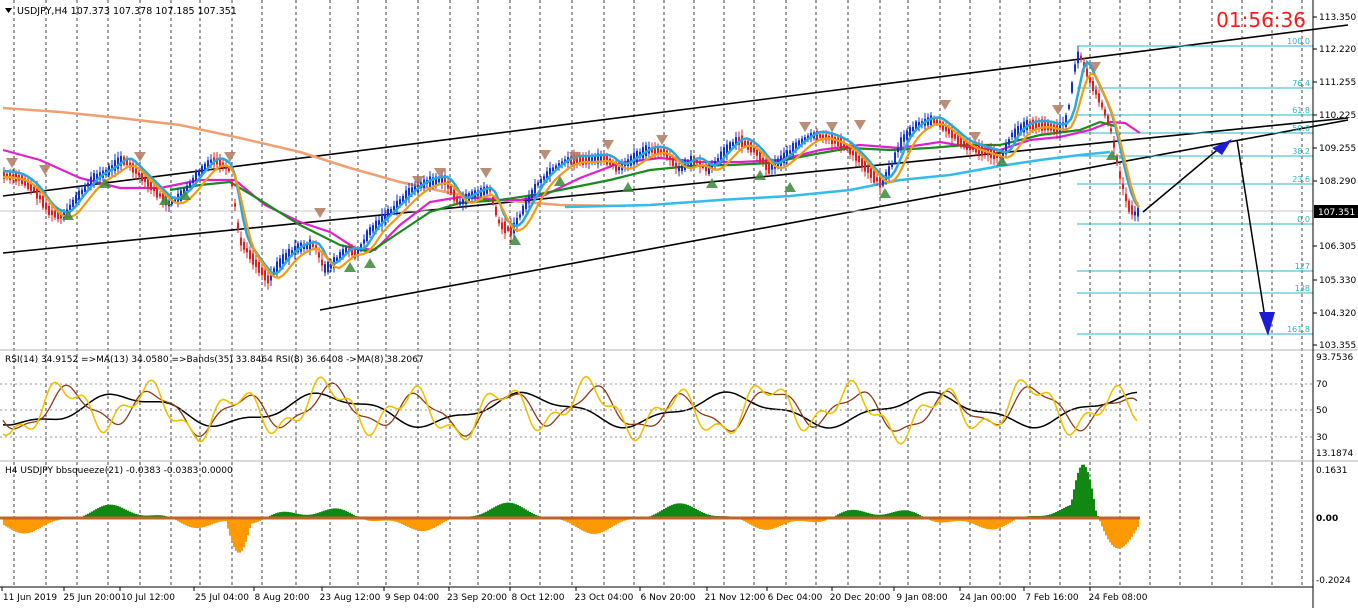  What do you see at coordinates (12, 163) in the screenshot?
I see `fractal-down-icon` at bounding box center [12, 163].